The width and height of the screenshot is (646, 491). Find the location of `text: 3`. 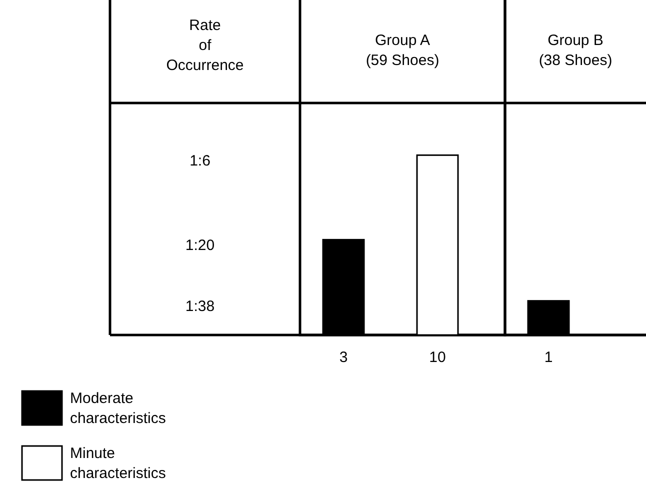

text: 3 is located at coordinates (343, 357).